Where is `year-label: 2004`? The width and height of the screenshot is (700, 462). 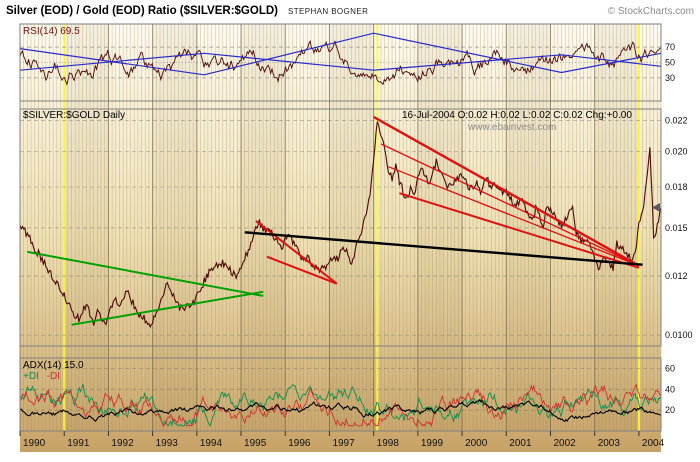
year-label: 2004 is located at coordinates (653, 443).